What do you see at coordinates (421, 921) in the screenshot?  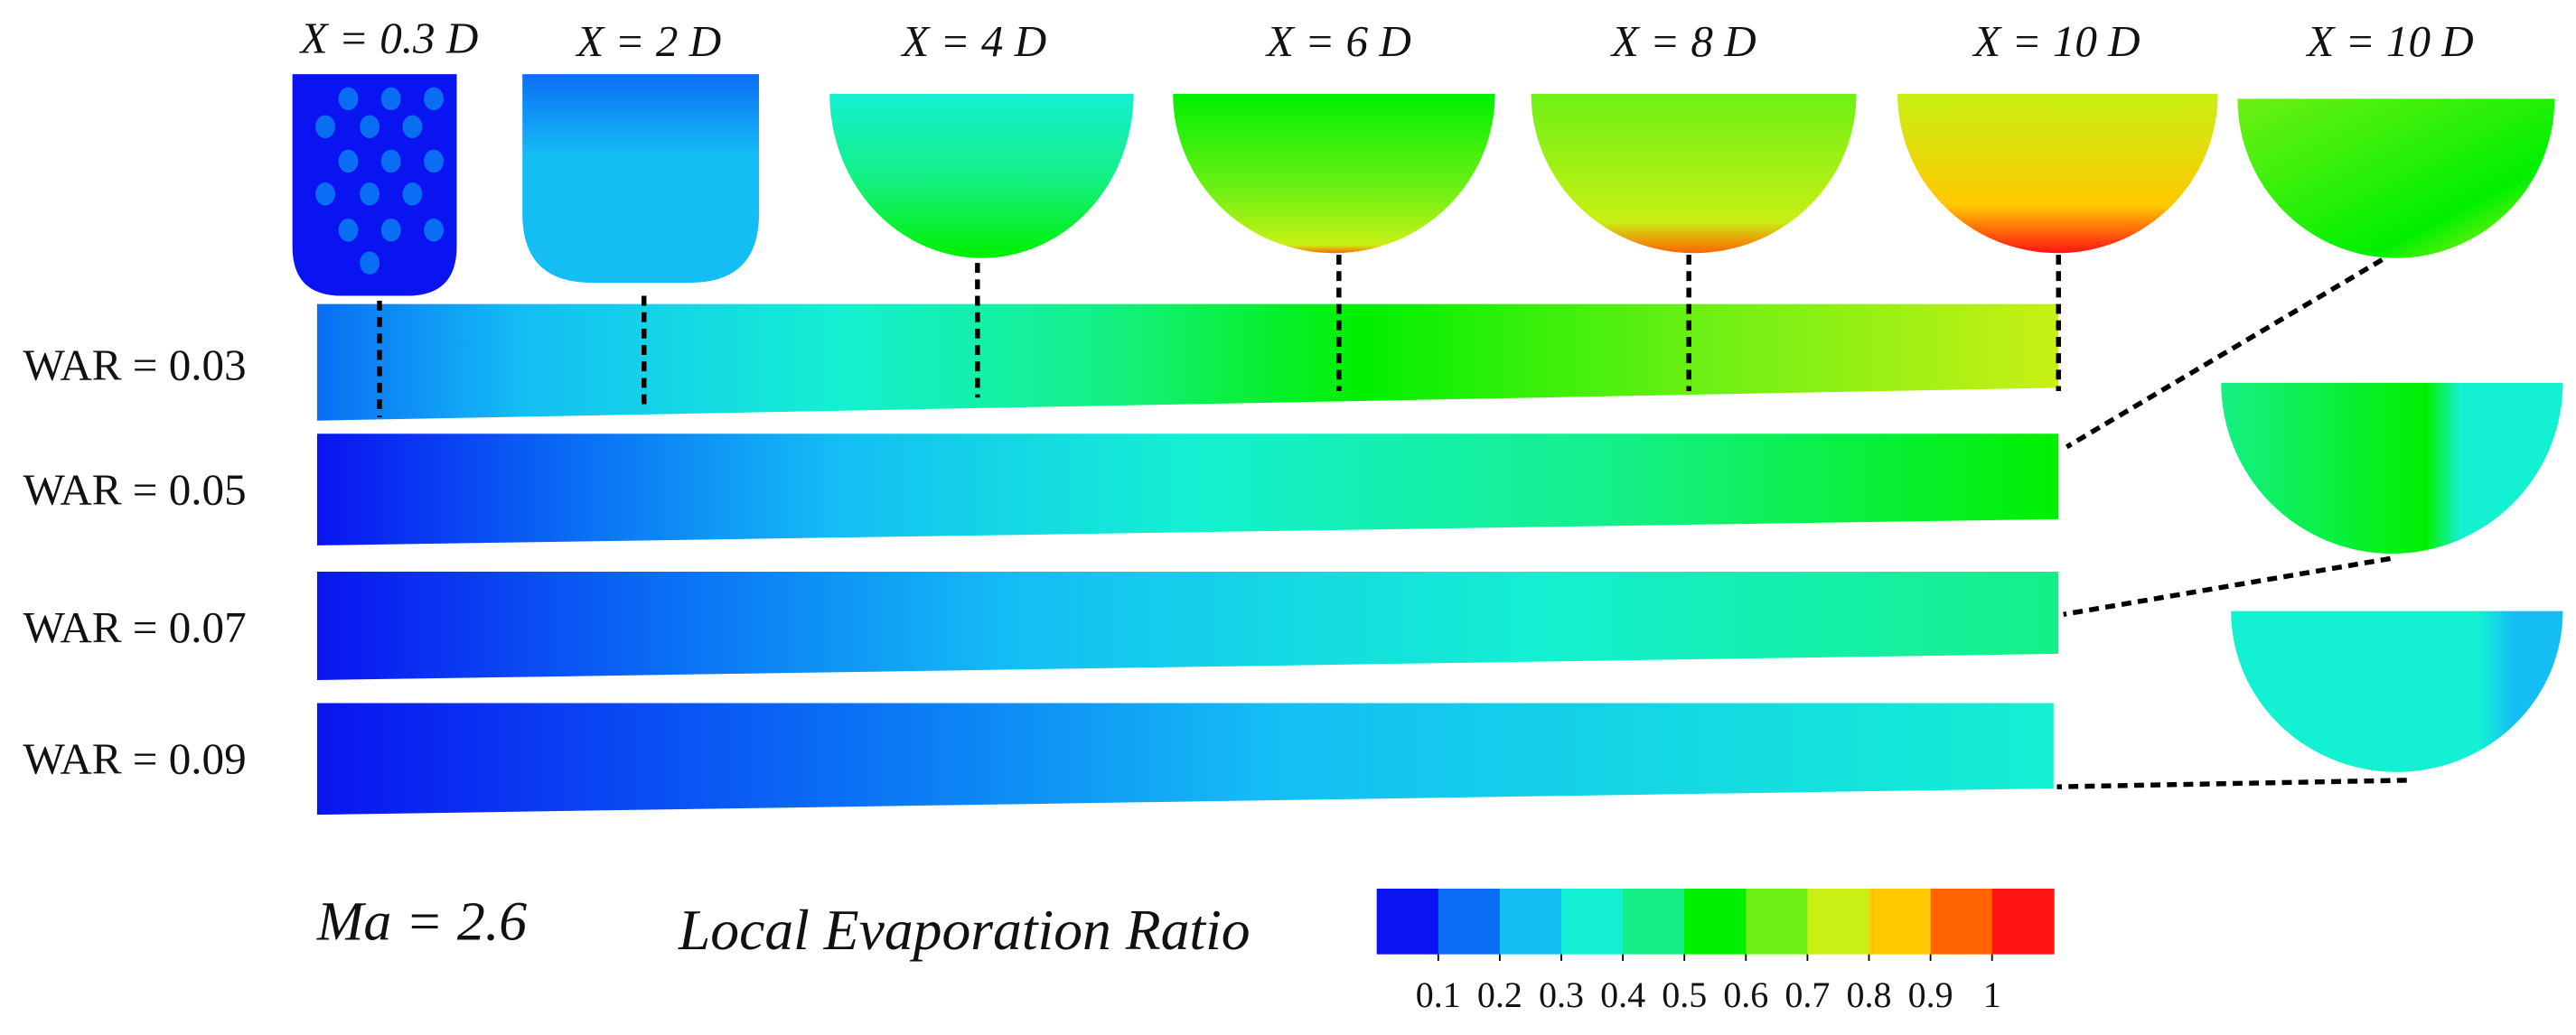 I see `mach-label: Ma = 2.6` at bounding box center [421, 921].